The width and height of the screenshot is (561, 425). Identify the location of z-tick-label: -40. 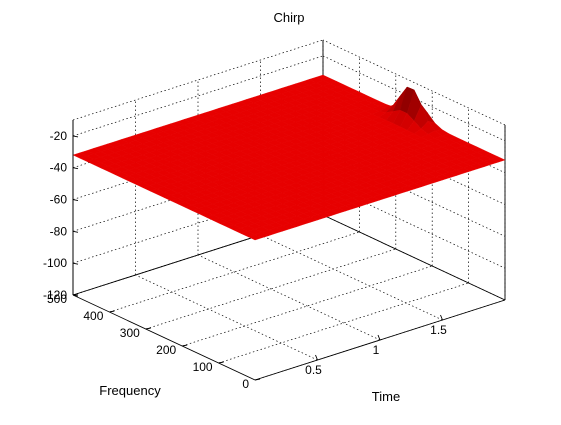
(59, 168).